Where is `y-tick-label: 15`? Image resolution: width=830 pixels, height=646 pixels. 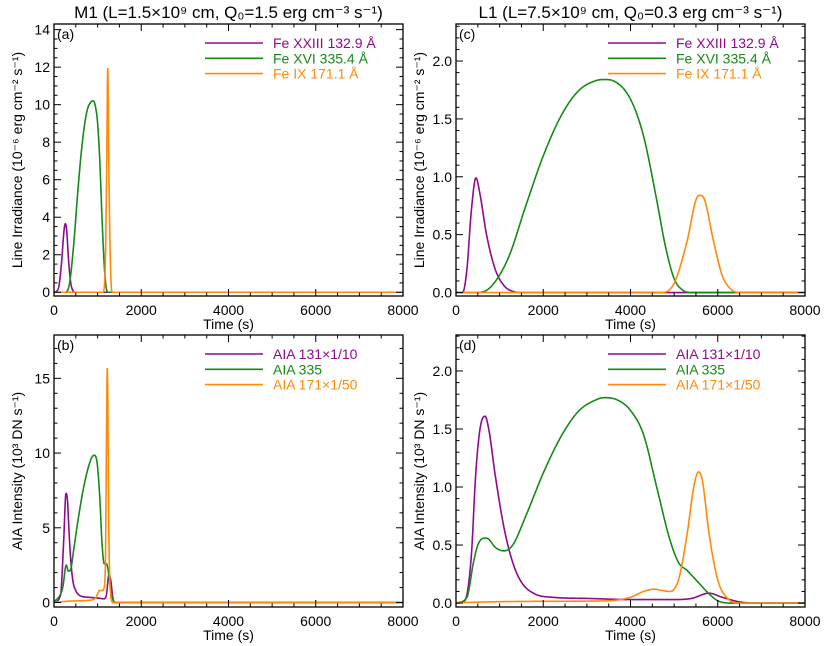 y-tick-label: 15 is located at coordinates (42, 378).